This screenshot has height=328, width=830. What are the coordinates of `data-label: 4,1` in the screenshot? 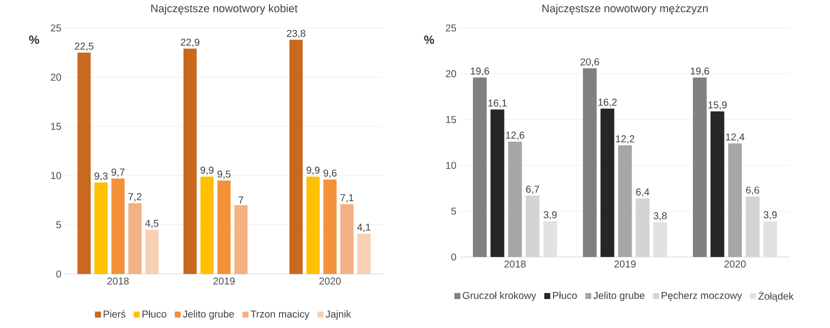 It's located at (363, 228).